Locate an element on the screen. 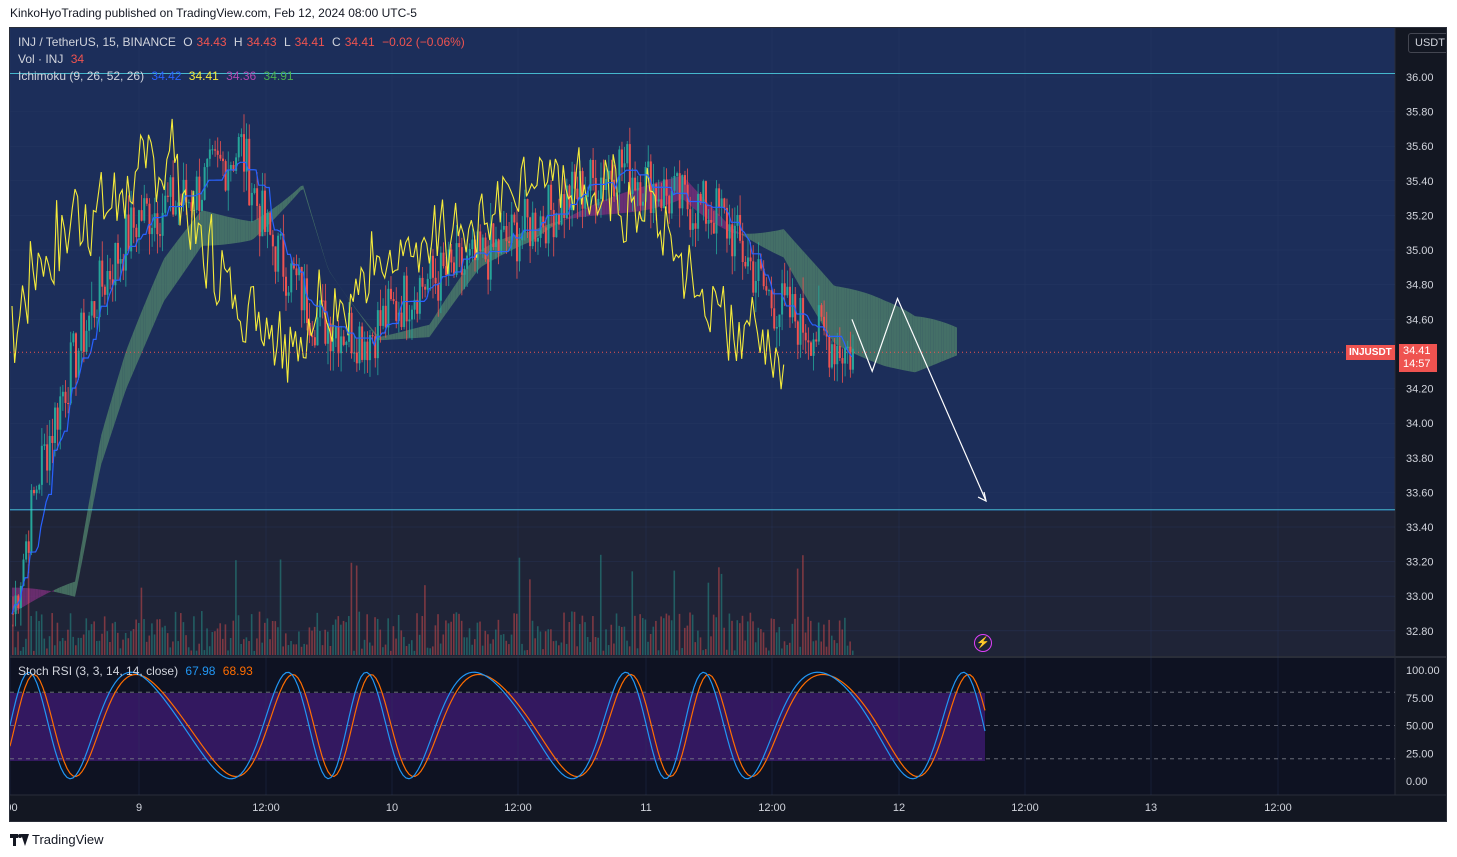  lightning-icon: ⚡ is located at coordinates (983, 643).